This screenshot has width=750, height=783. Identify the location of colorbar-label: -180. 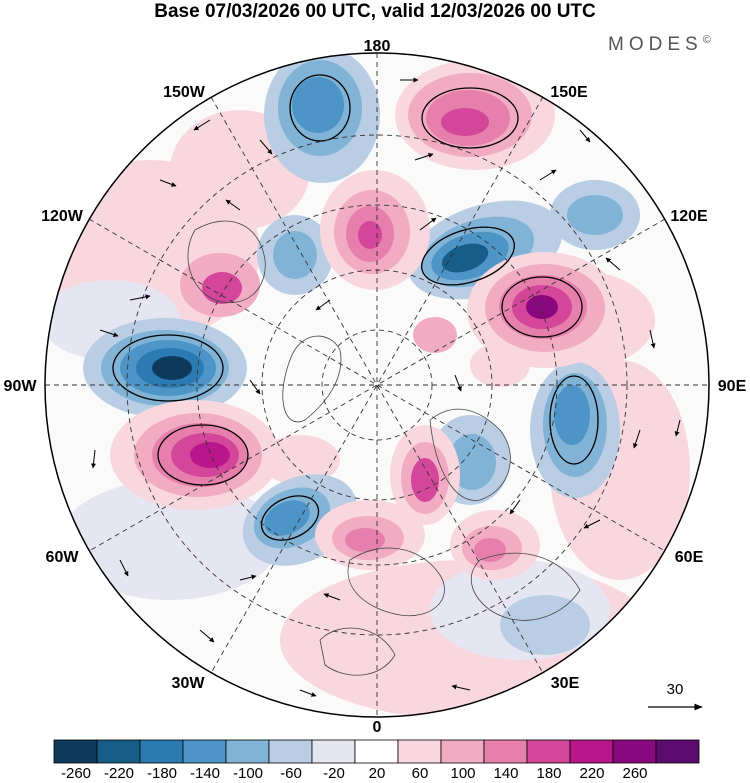
(162, 773).